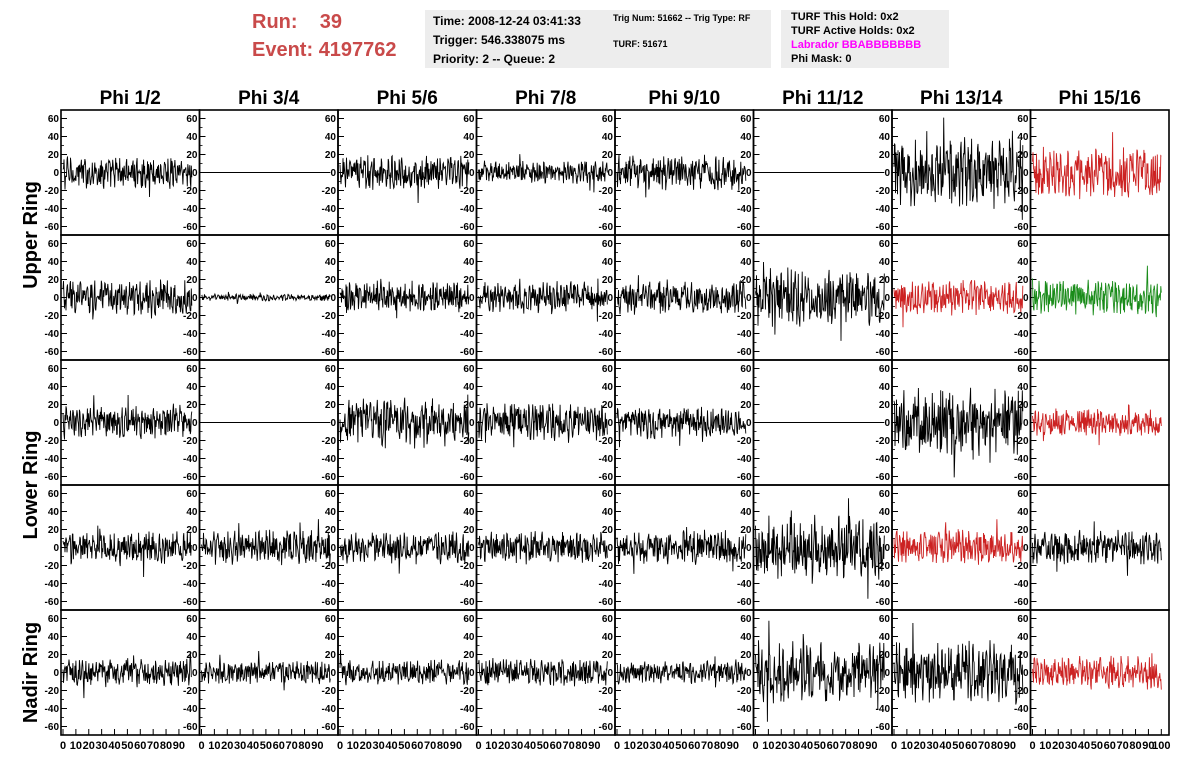  What do you see at coordinates (853, 31) in the screenshot?
I see `turf-active-holds-text: TURF Active Holds: 0x2` at bounding box center [853, 31].